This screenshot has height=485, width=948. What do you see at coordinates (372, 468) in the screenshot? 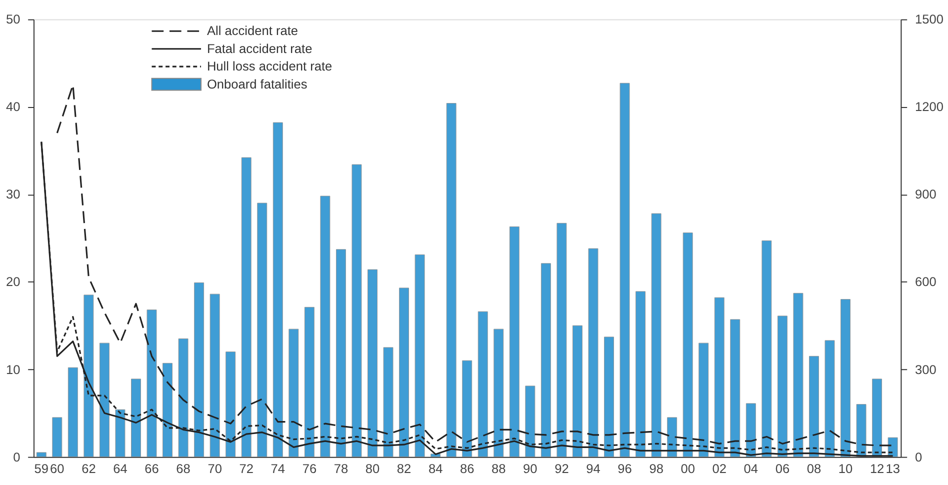
I see `x-tick-label: 80` at bounding box center [372, 468].